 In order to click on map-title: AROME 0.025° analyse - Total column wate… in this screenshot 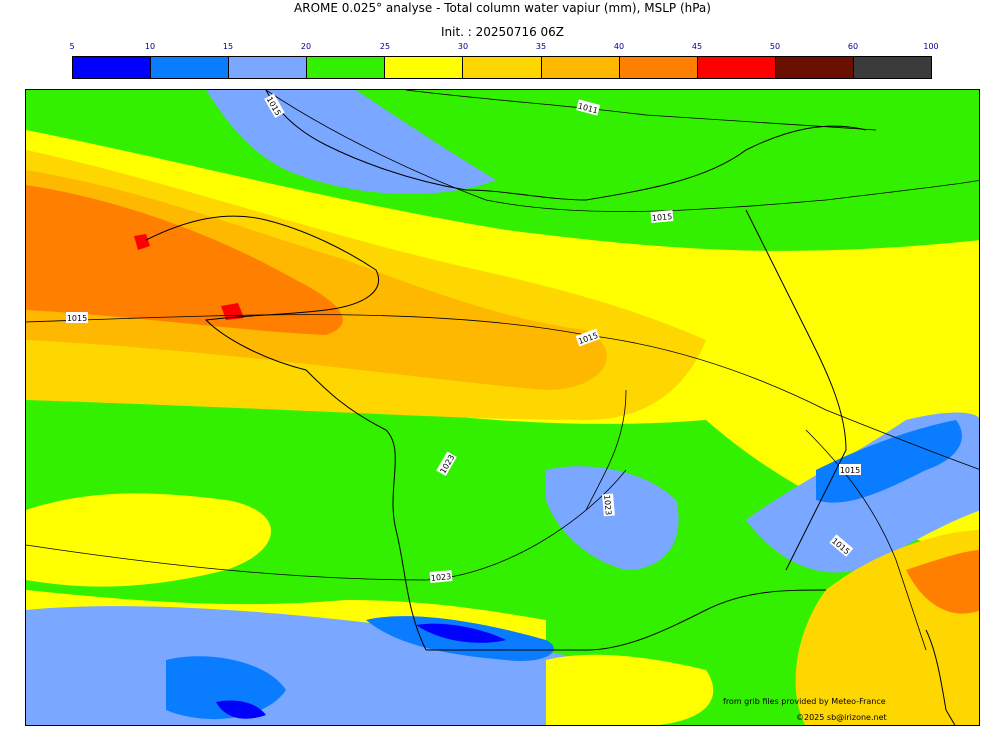, I will do `click(502, 8)`.